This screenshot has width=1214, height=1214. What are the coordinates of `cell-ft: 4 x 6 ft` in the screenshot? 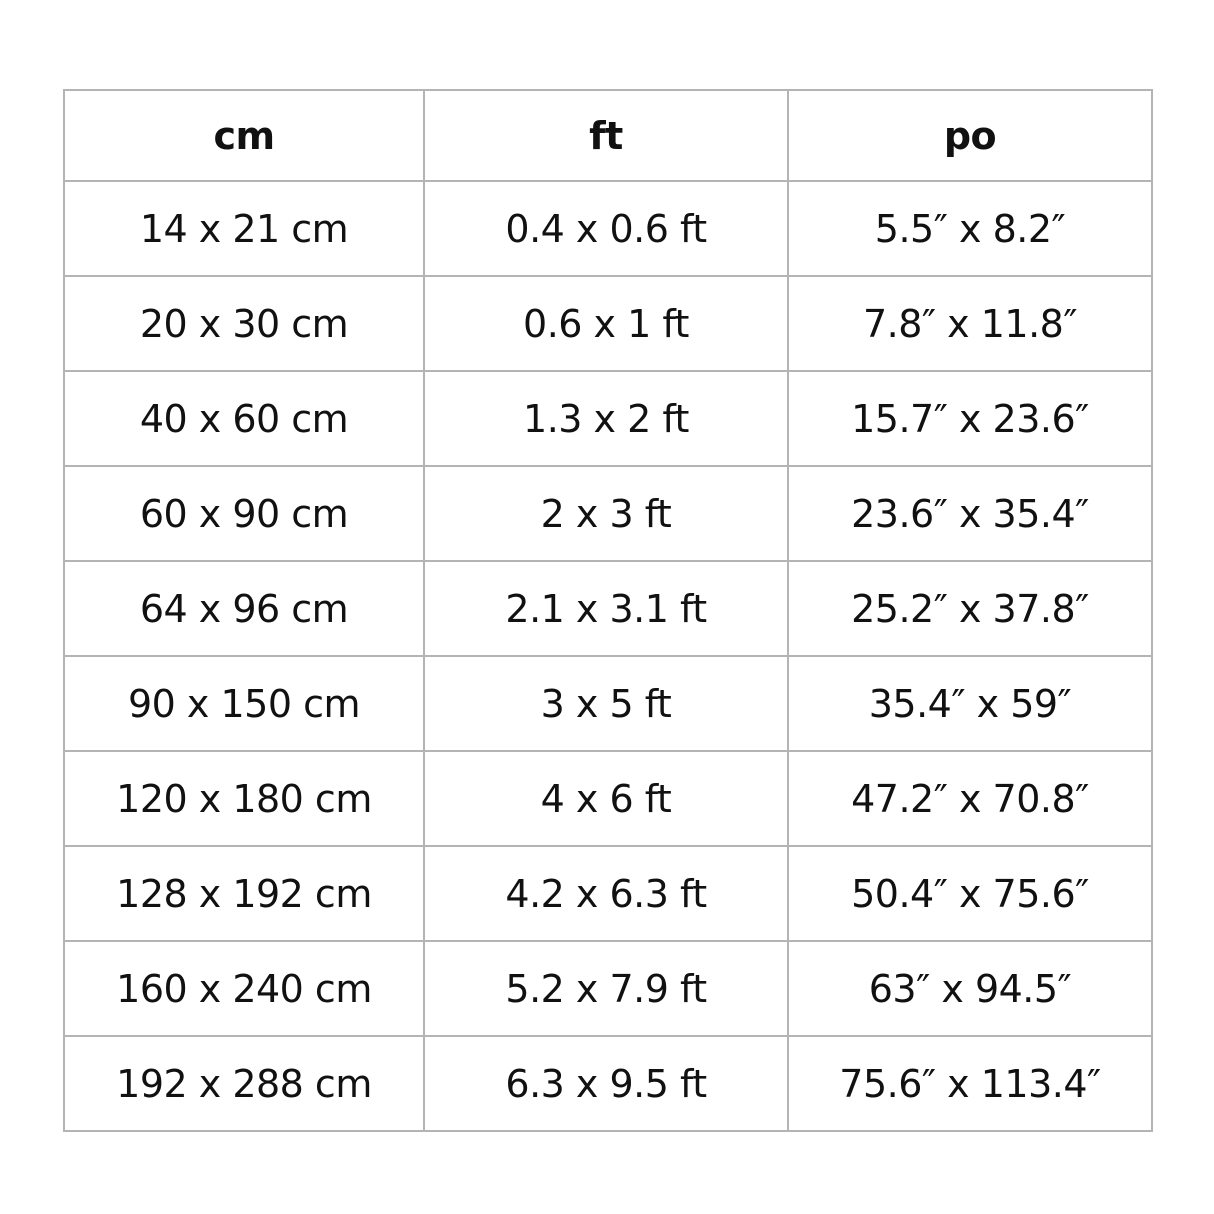 It's located at (606, 798).